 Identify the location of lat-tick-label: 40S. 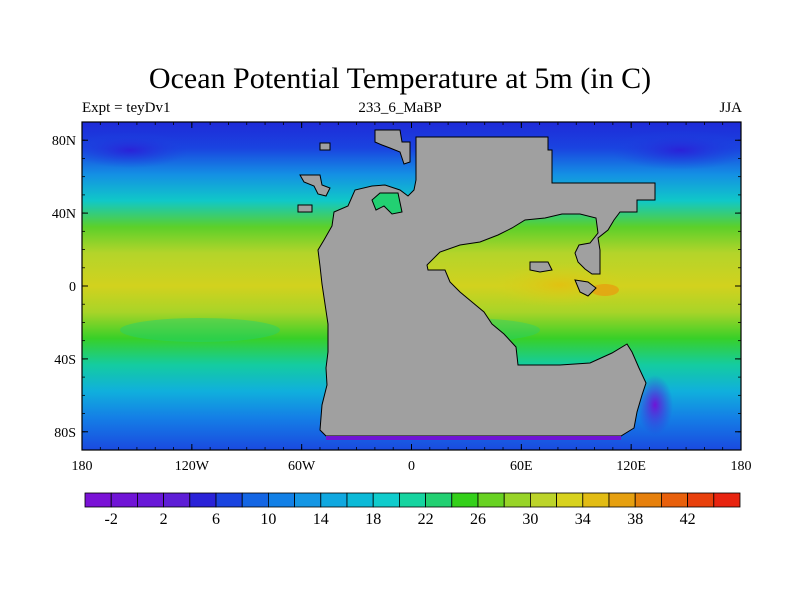
(65, 360).